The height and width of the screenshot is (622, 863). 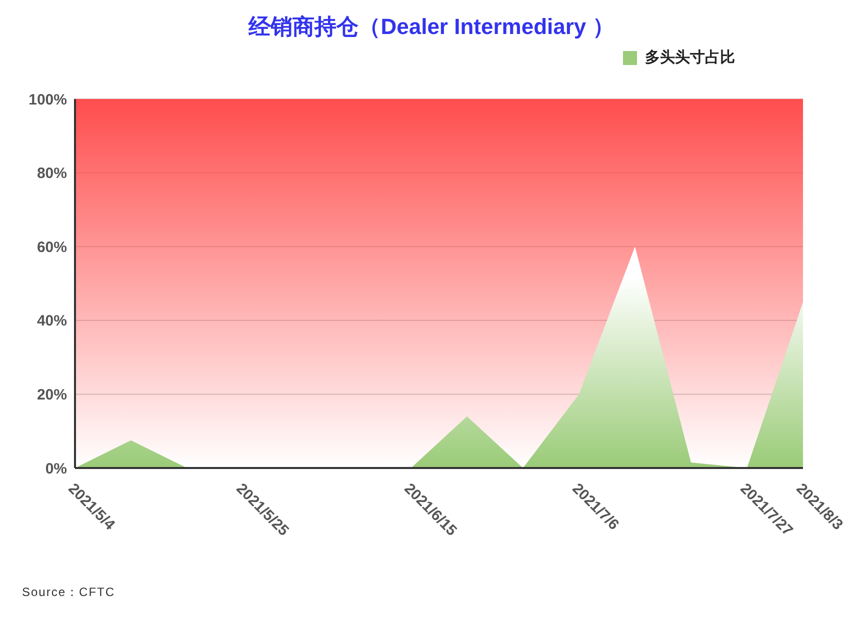 I want to click on chart-title: 经销商持仓（Dealer Intermediary ）, so click(x=431, y=27).